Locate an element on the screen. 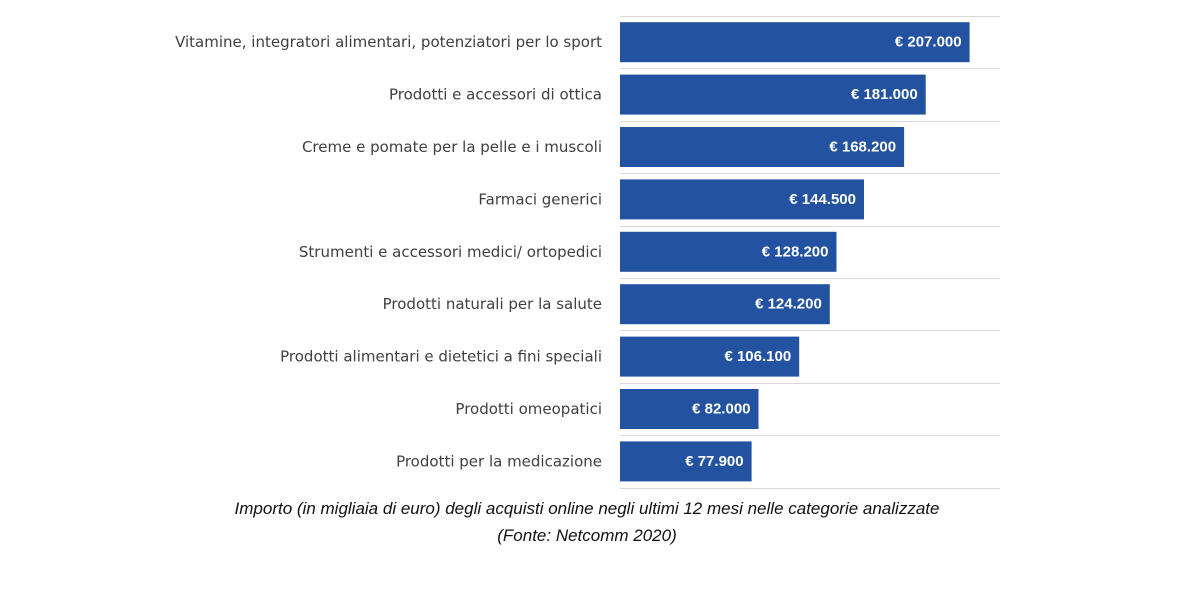  bar-value-label: € 207.000 is located at coordinates (928, 42).